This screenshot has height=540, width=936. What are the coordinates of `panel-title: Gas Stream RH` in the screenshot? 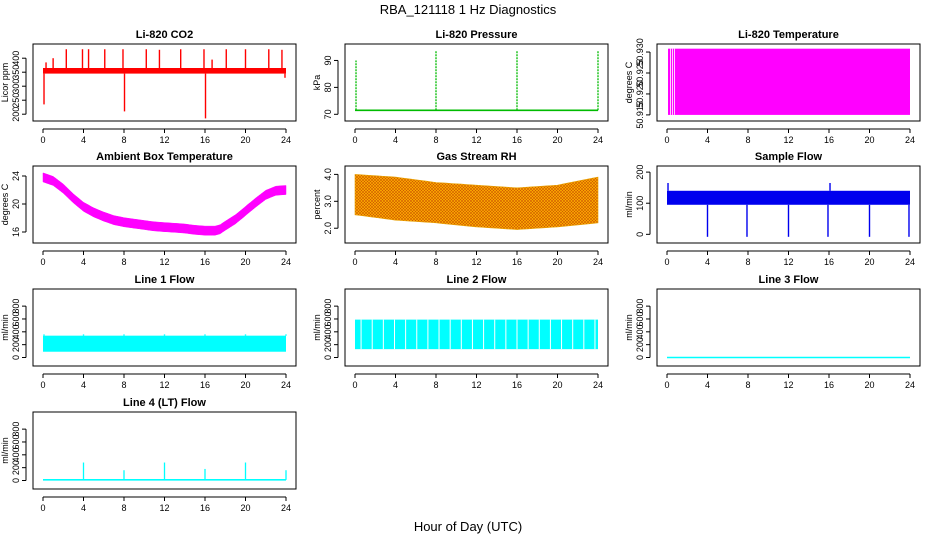 It's located at (476, 157).